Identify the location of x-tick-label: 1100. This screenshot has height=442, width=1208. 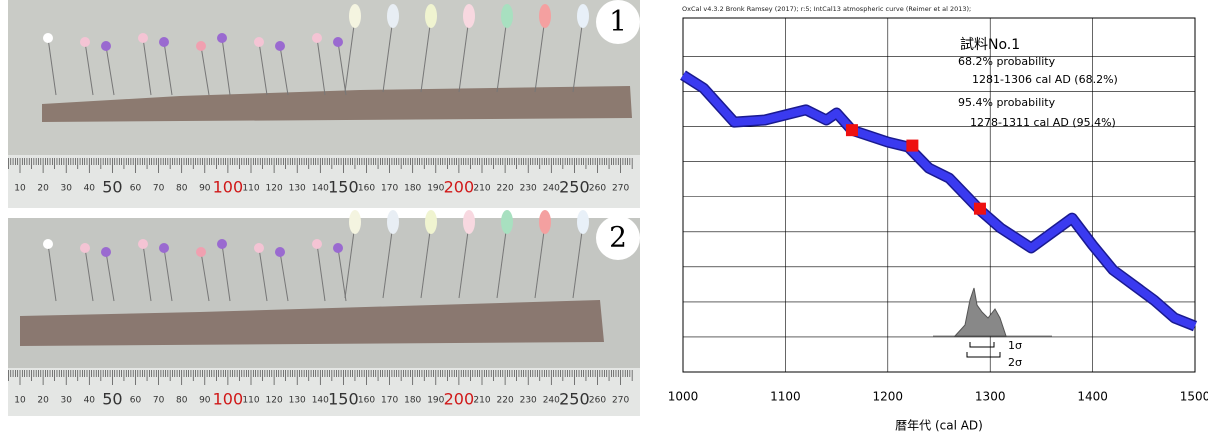
(785, 397).